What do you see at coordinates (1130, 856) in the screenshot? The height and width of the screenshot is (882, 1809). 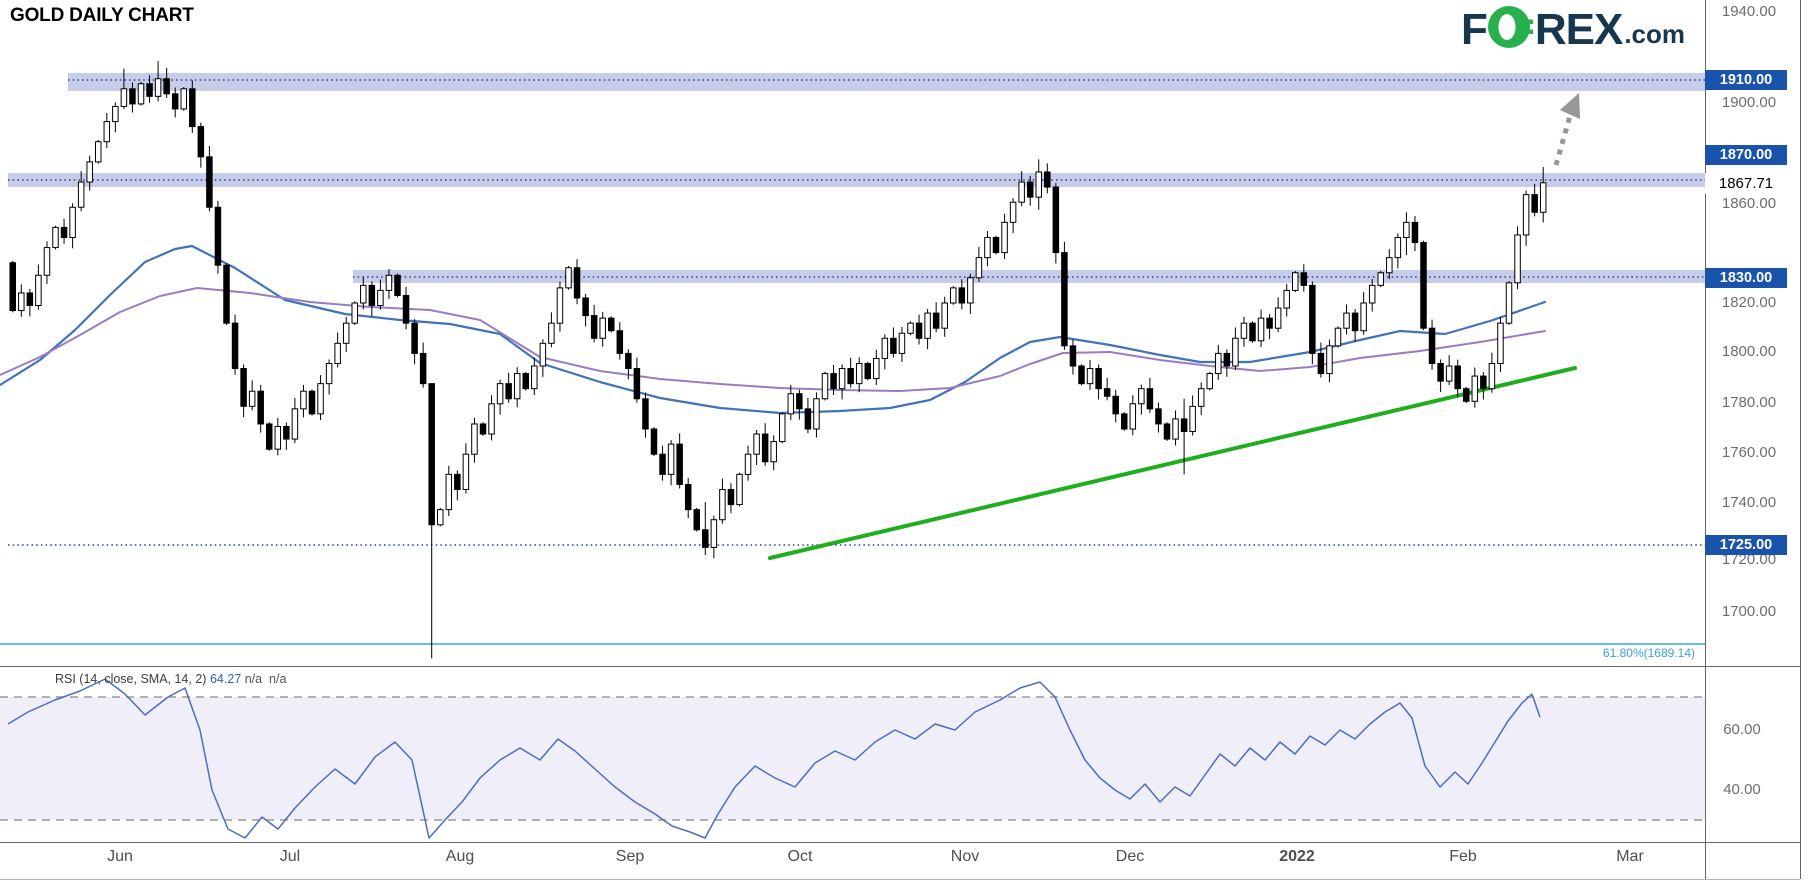 I see `time-axis-label-Dec: Dec` at bounding box center [1130, 856].